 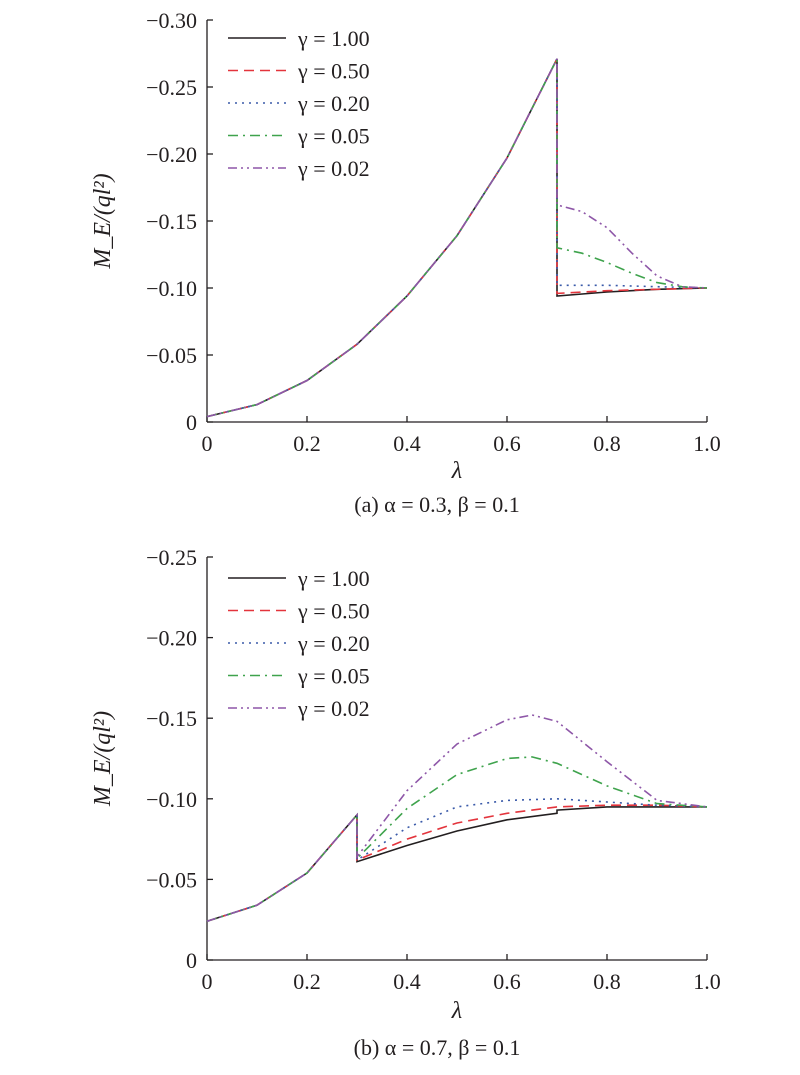 I want to click on chart-caption: (a) α = 0.3, β = 0.1, so click(x=436, y=504).